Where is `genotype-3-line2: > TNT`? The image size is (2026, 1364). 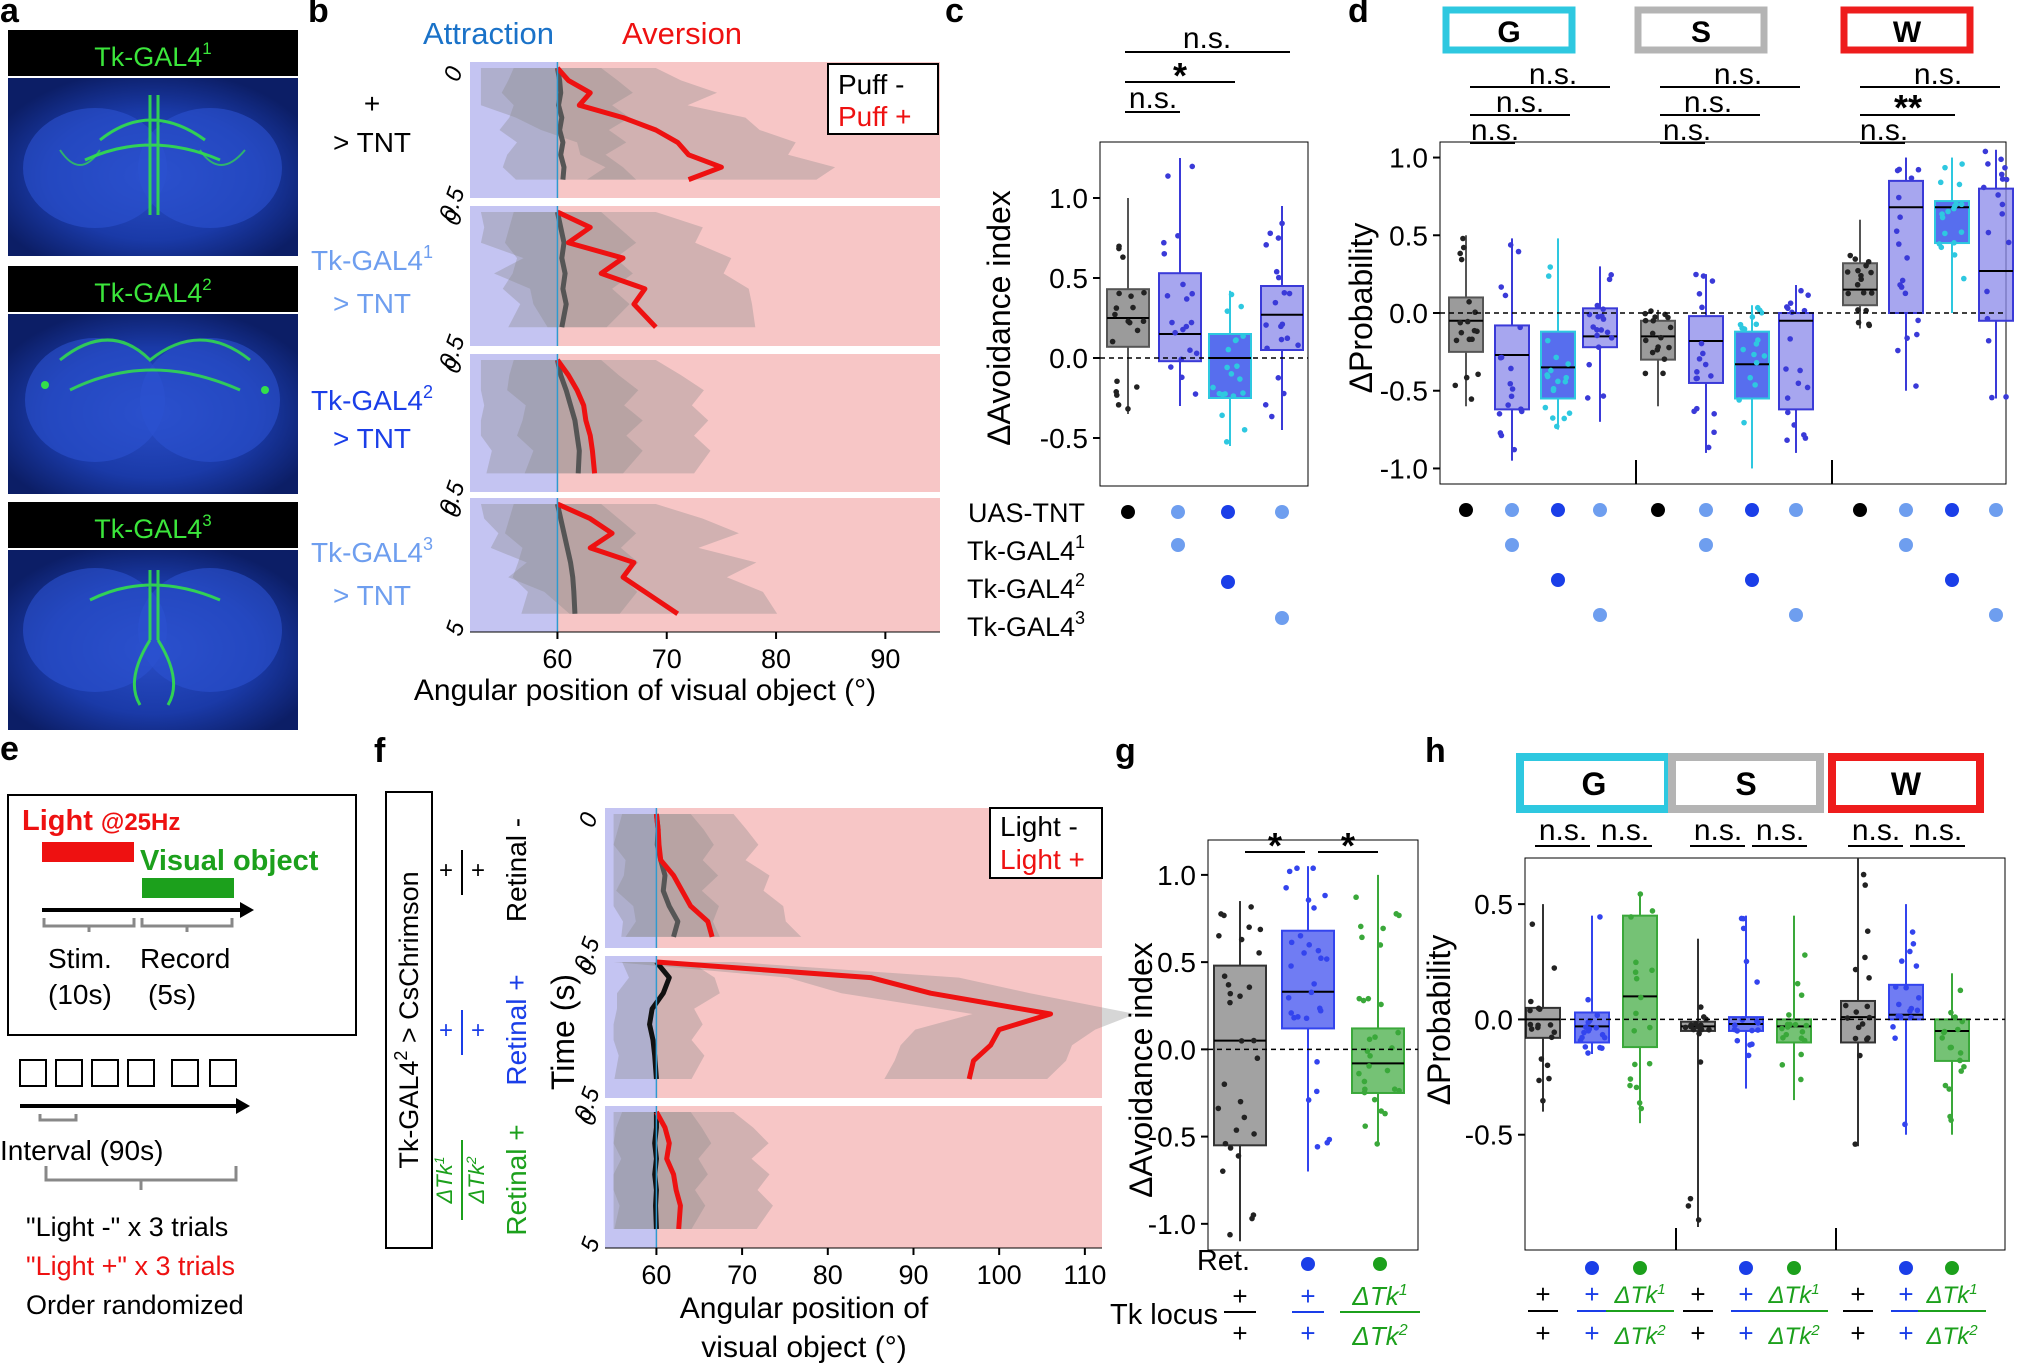 genotype-3-line2: > TNT is located at coordinates (372, 438).